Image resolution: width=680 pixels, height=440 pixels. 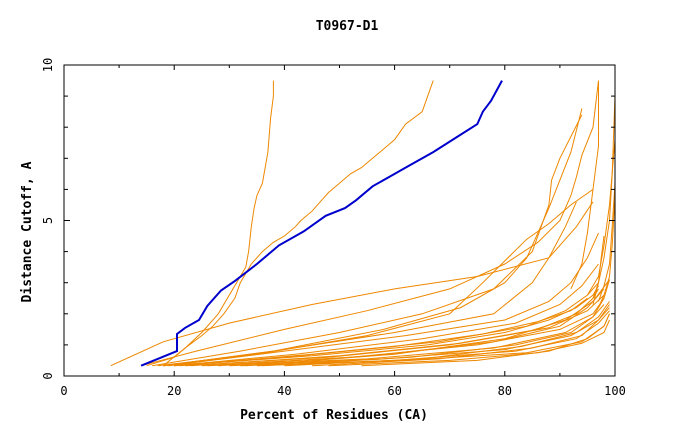 I want to click on y-tick-label-0: 0, so click(x=48, y=375).